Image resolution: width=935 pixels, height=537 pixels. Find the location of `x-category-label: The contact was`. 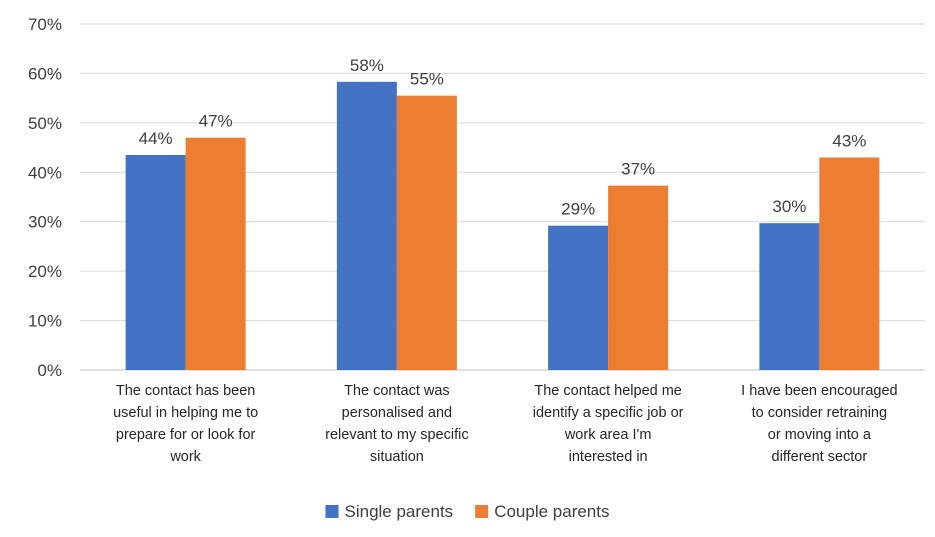

x-category-label: The contact was is located at coordinates (397, 391).